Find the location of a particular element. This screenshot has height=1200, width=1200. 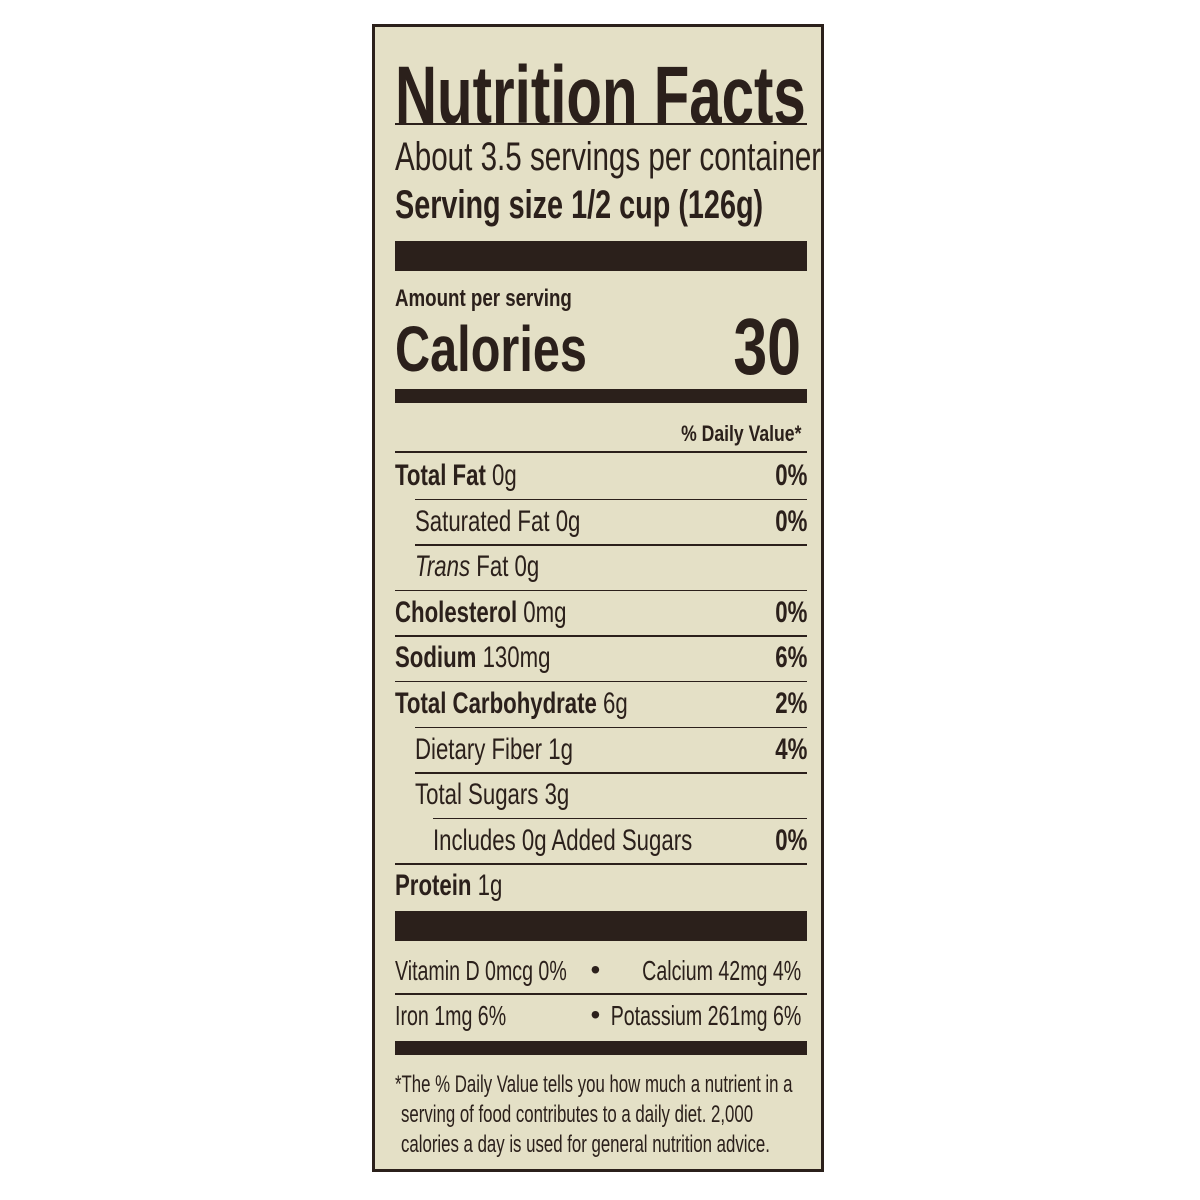

vitamin-d: Vitamin D 0mcg 0% is located at coordinates (481, 970).